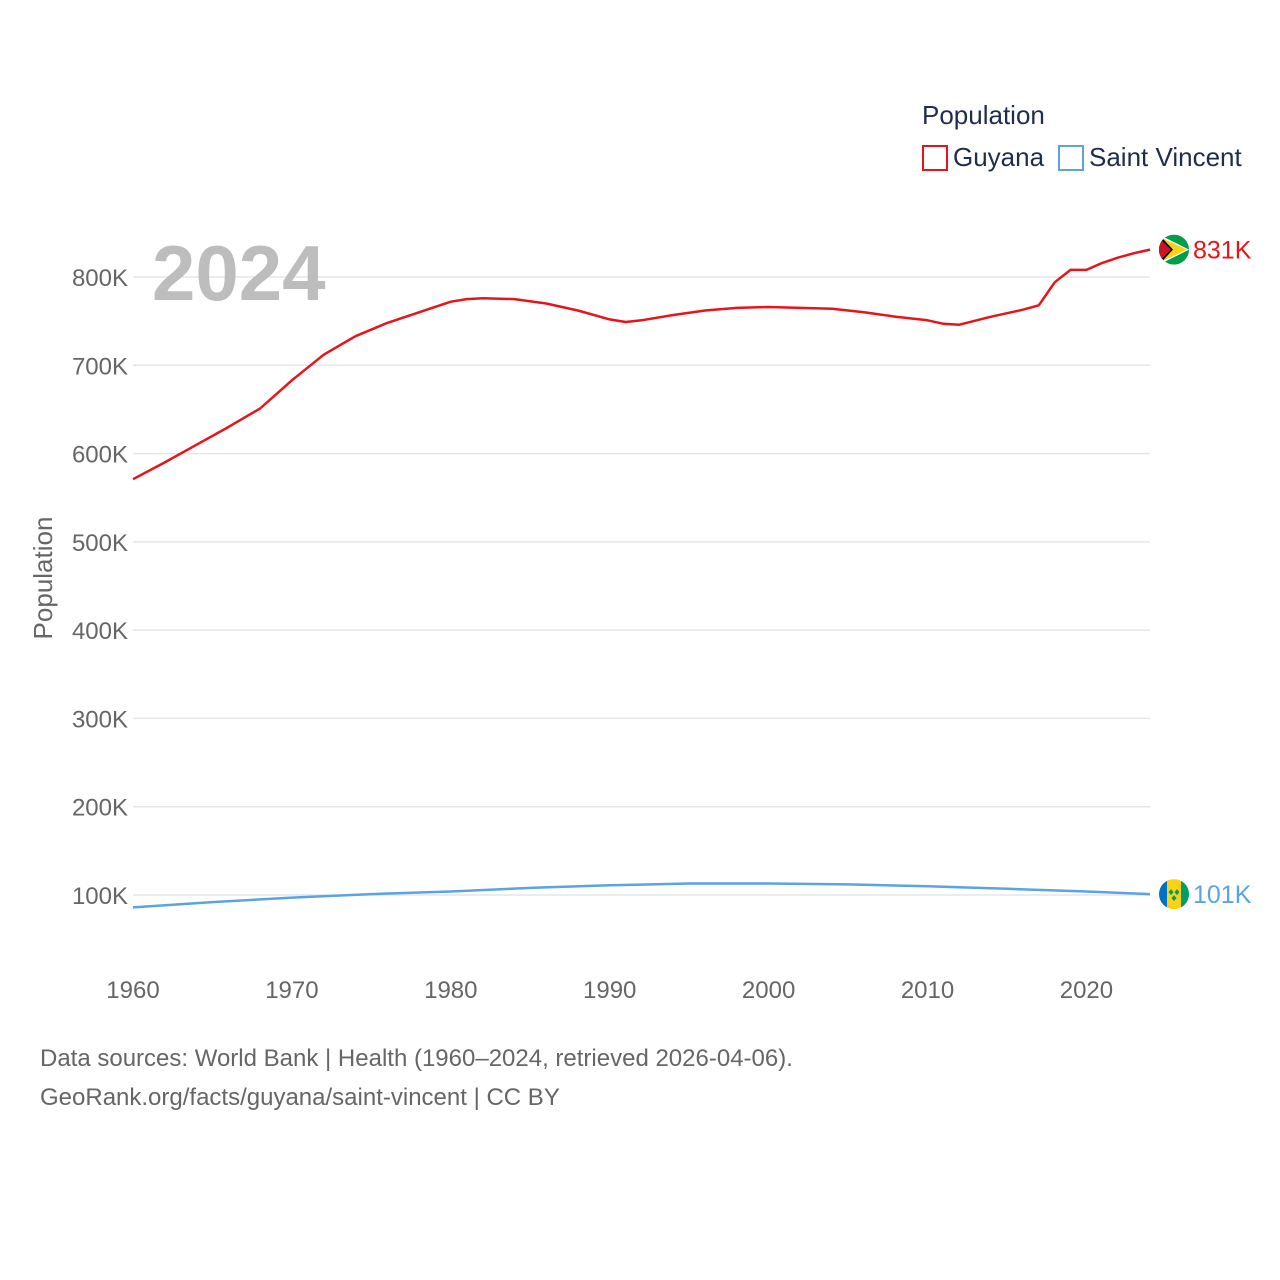  Describe the element at coordinates (641, 364) in the screenshot. I see `series-line-guyana` at that location.